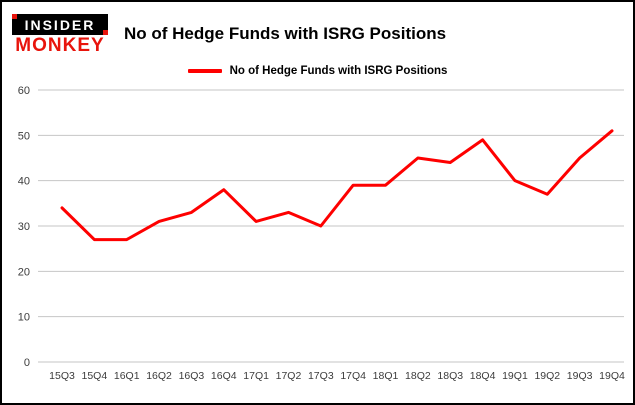 This screenshot has height=405, width=635. What do you see at coordinates (95, 376) in the screenshot?
I see `x-axis-tick-label: 15Q4` at bounding box center [95, 376].